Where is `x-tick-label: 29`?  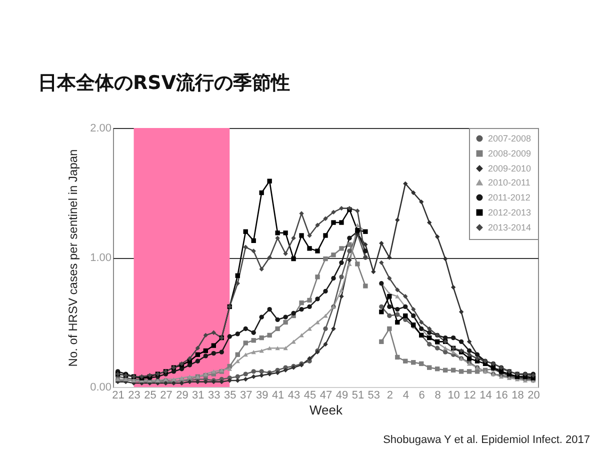 x-tick-label: 29 is located at coordinates (182, 396).